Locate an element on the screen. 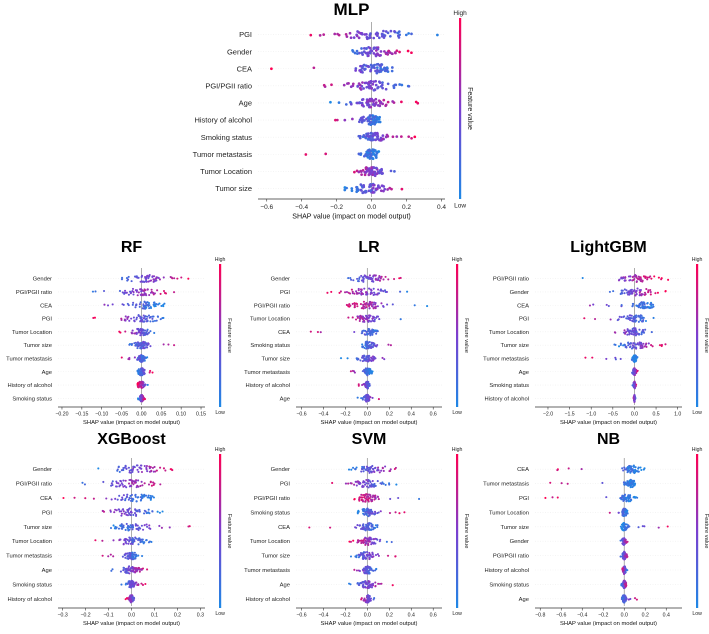 The height and width of the screenshot is (634, 709). x-tick-label: 0.5 is located at coordinates (655, 415).